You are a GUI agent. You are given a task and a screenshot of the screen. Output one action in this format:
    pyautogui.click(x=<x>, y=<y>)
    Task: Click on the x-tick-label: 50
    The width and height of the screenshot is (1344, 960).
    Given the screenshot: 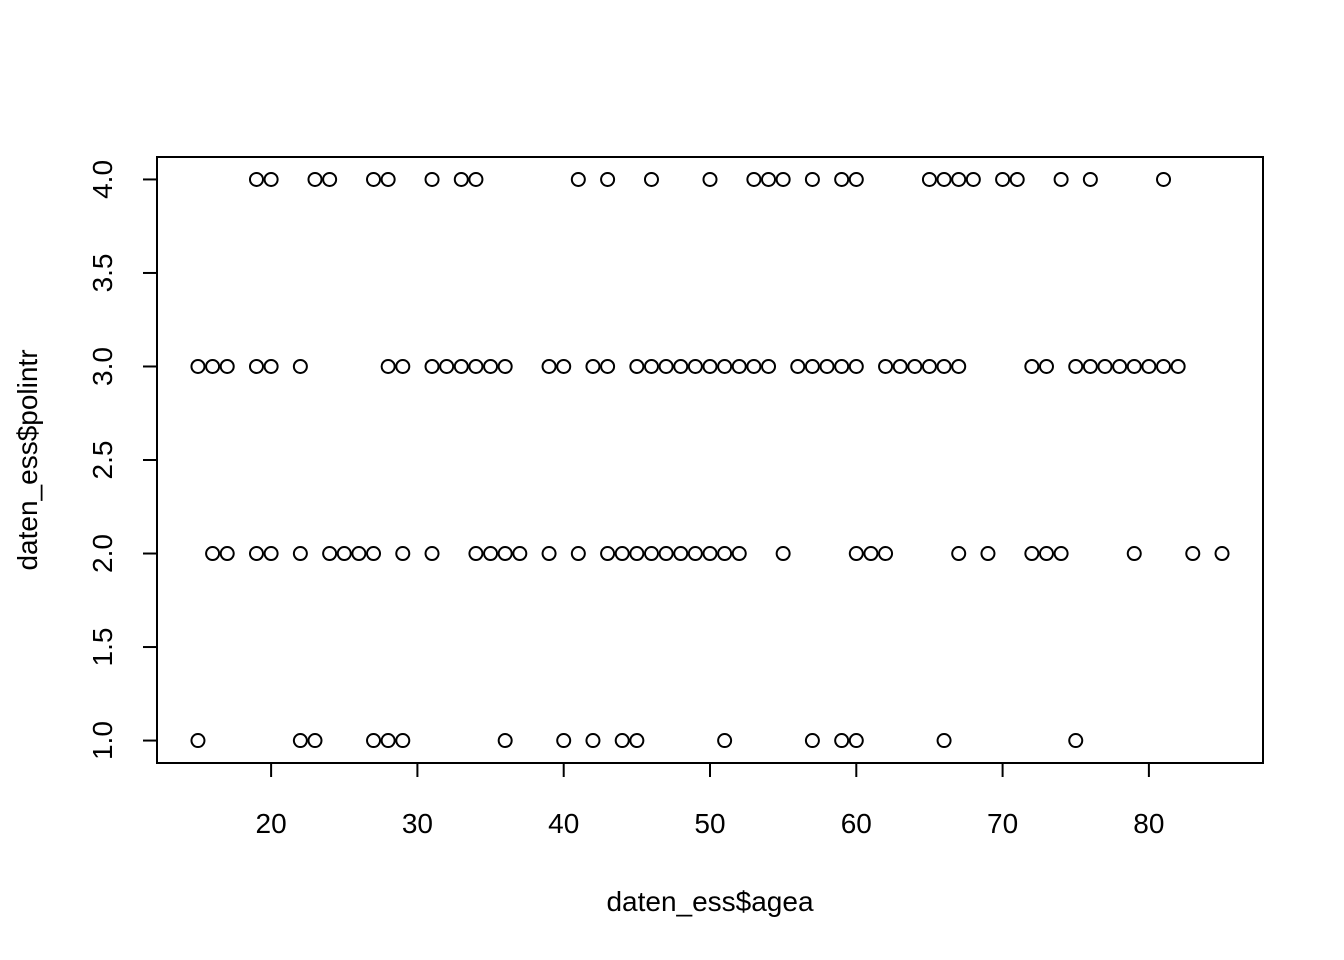 What is the action you would take?
    pyautogui.click(x=709, y=823)
    